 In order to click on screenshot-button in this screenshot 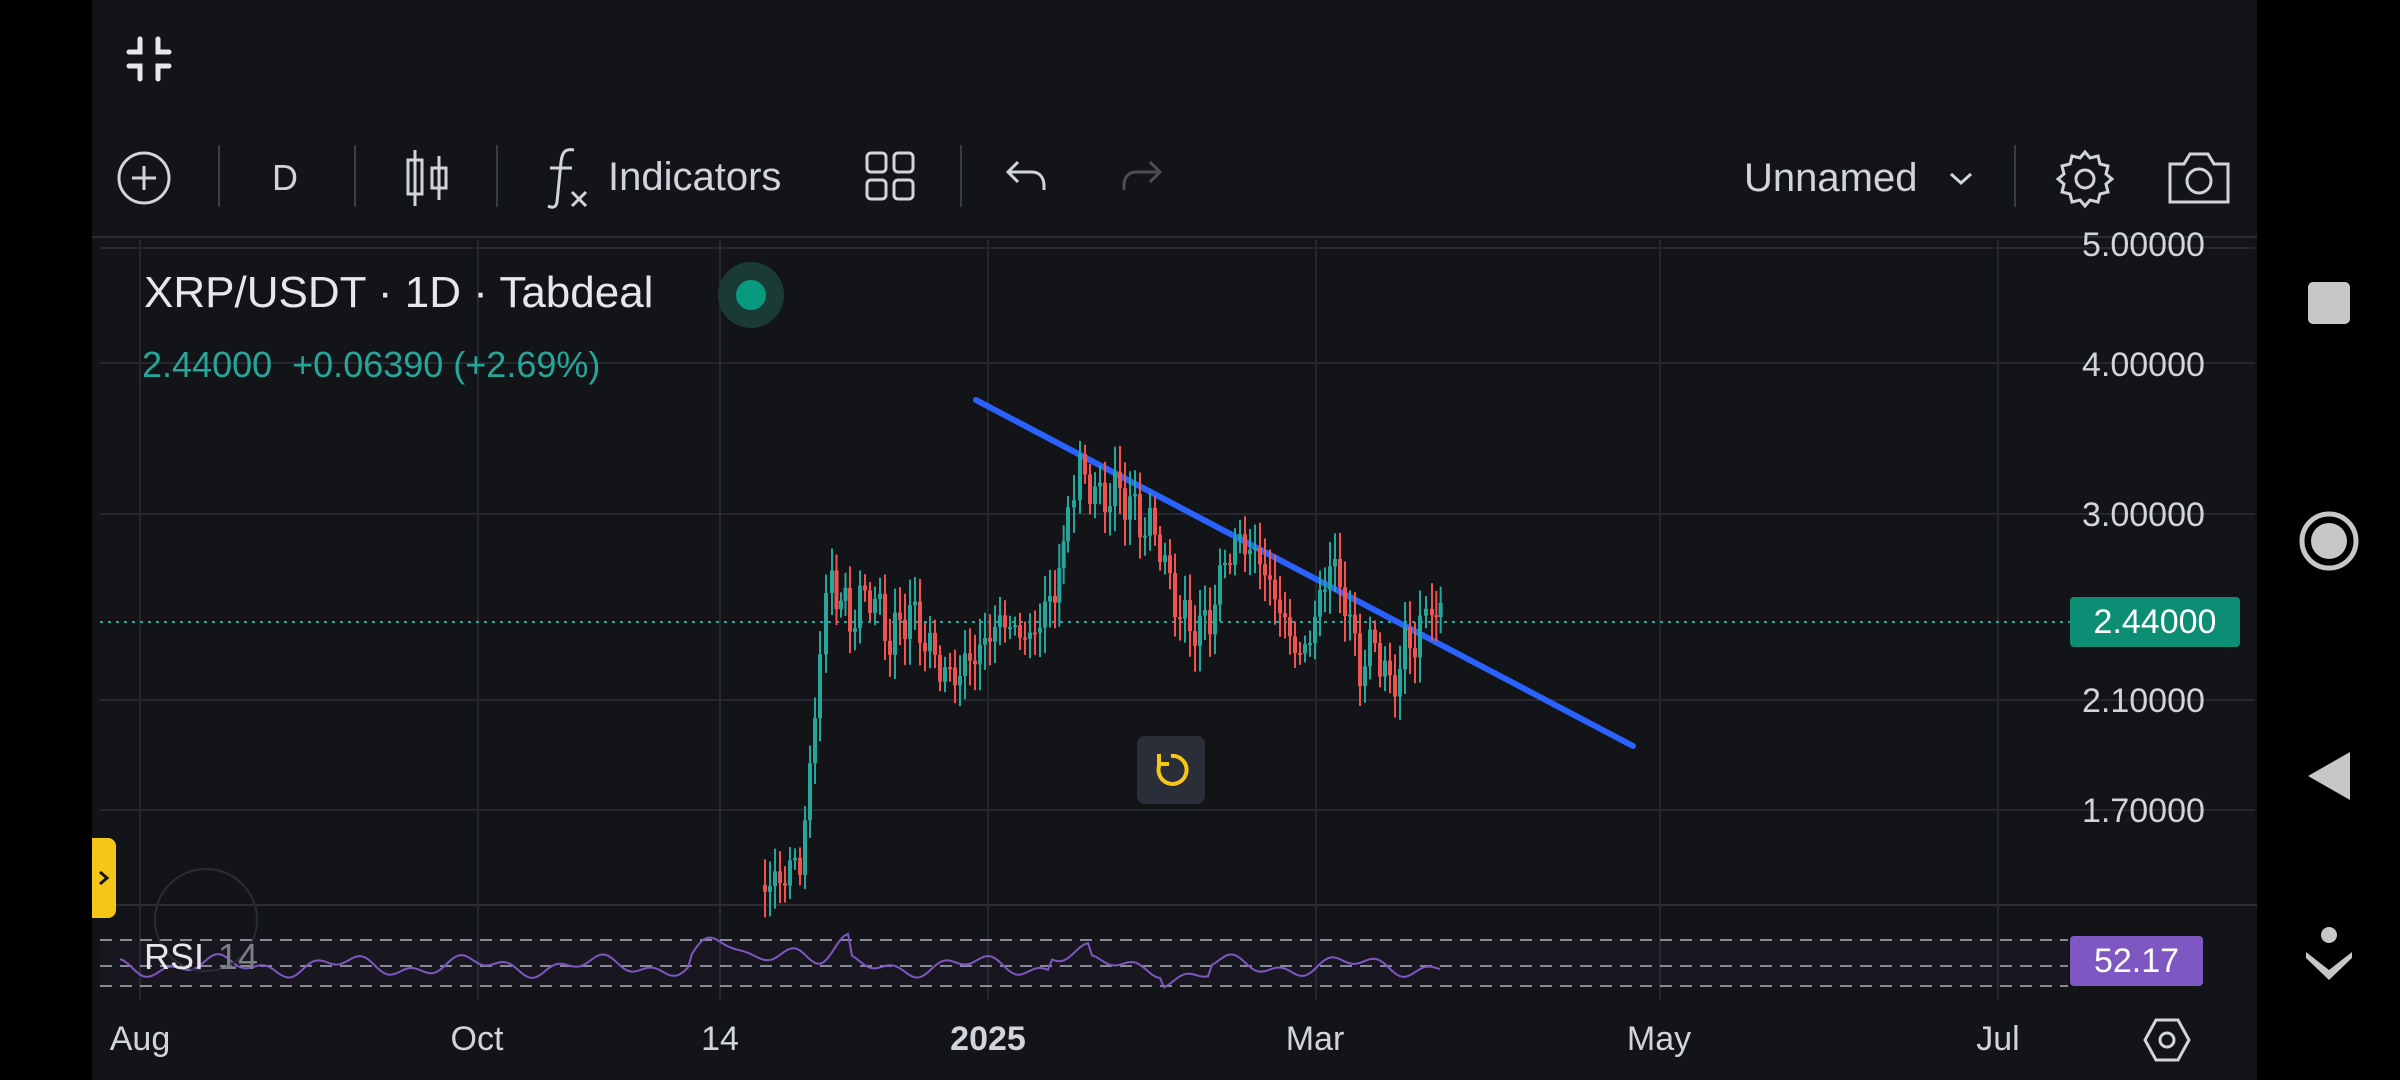, I will do `click(2199, 178)`.